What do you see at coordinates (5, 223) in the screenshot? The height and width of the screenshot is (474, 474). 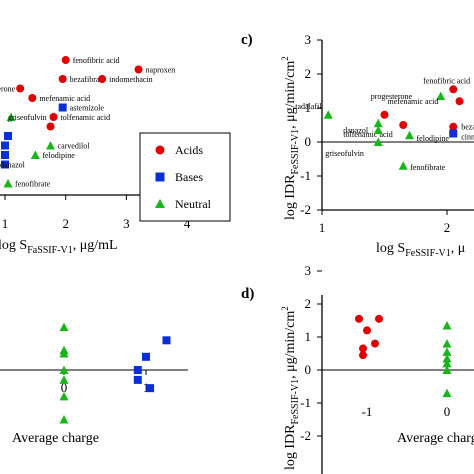 I see `panel-a-x-tick-label: 1` at bounding box center [5, 223].